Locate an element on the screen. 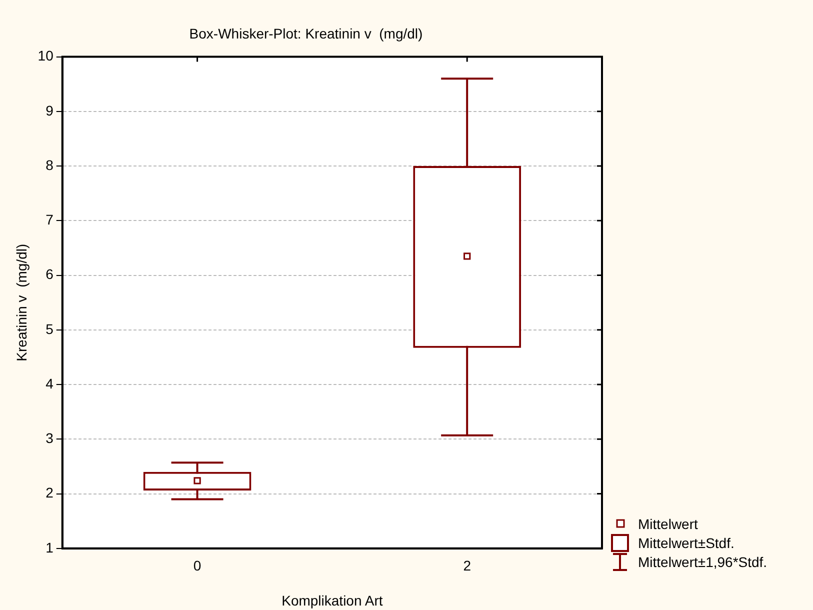 The height and width of the screenshot is (610, 813). y-tick-label: 8 is located at coordinates (50, 164).